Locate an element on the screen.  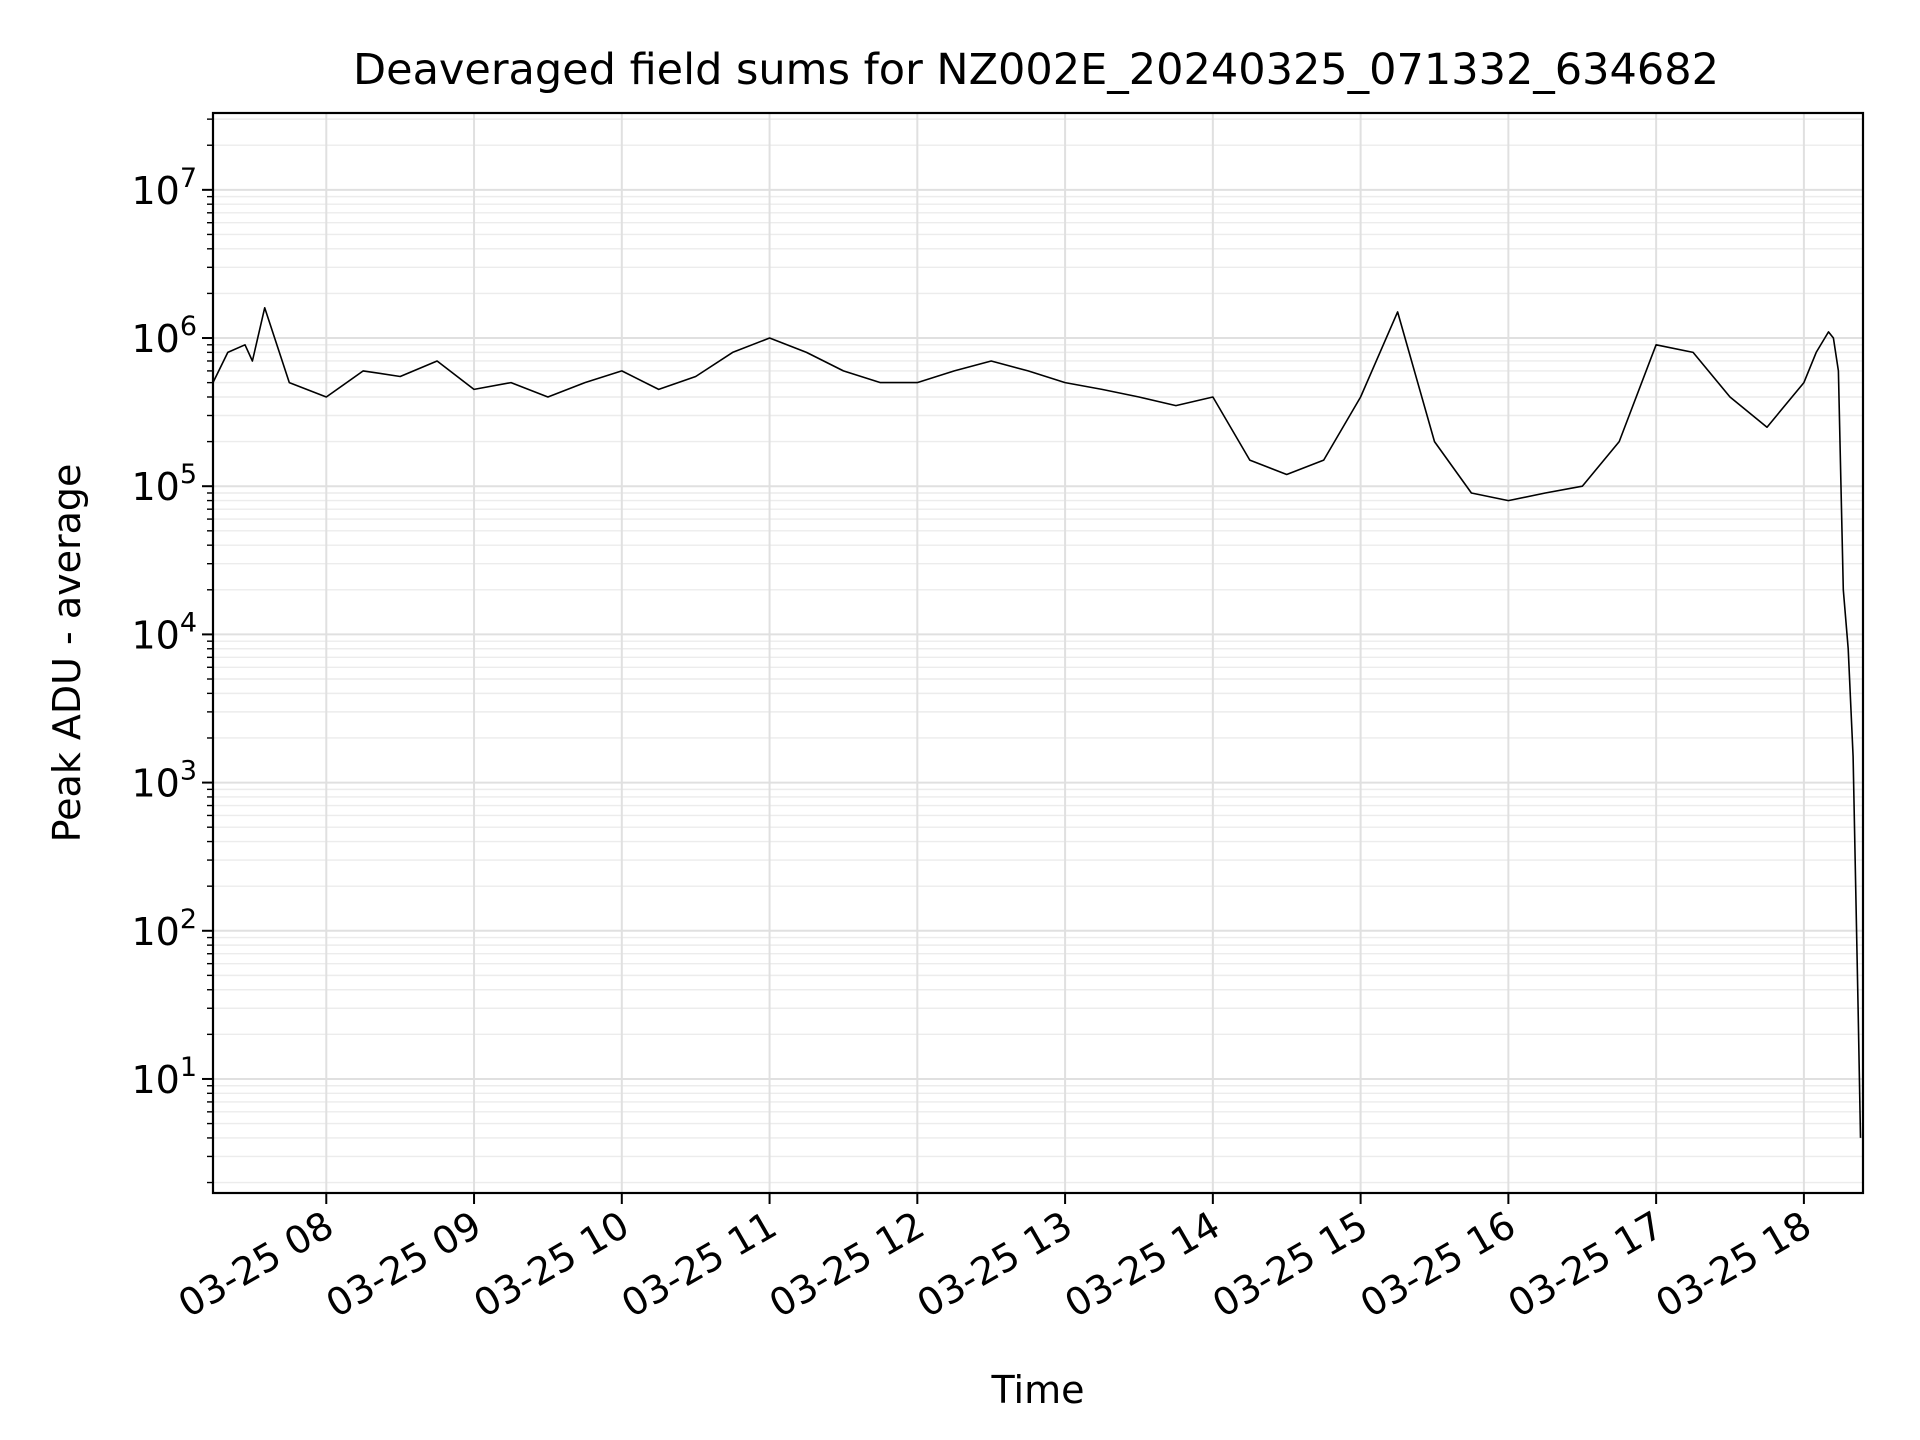
y-tick-label: 107 is located at coordinates (164, 188).